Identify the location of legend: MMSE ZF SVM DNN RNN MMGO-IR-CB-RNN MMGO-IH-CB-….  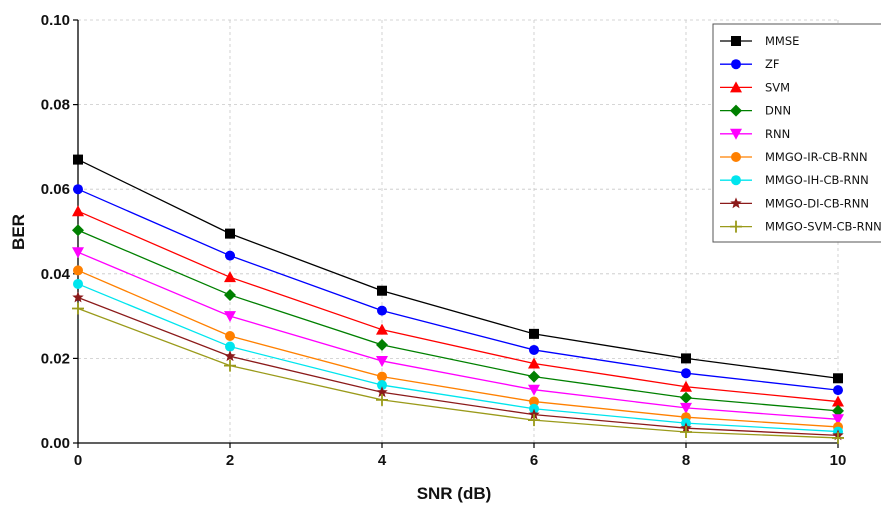
(796, 133).